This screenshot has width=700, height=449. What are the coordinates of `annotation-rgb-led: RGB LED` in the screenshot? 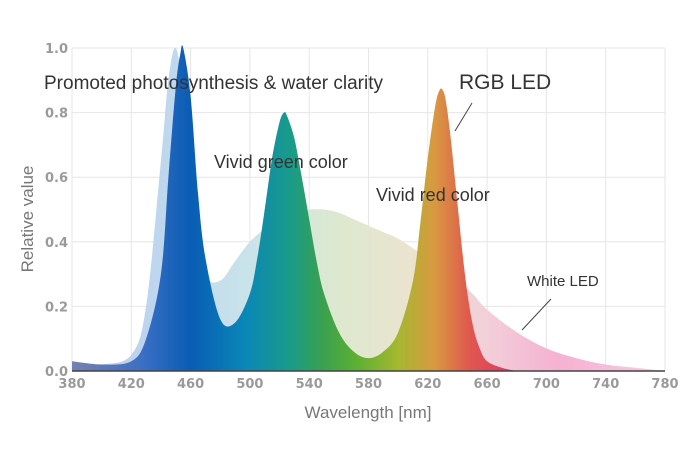 It's located at (505, 82).